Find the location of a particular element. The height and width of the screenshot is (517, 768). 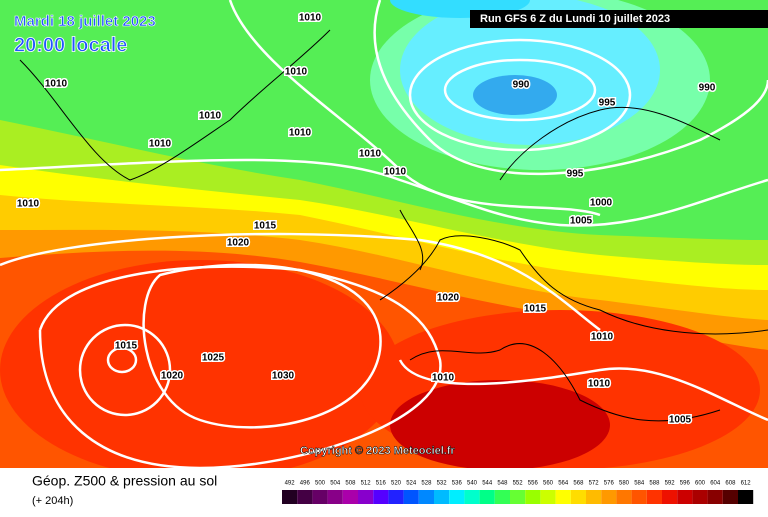

scale-label: 524 is located at coordinates (411, 484).